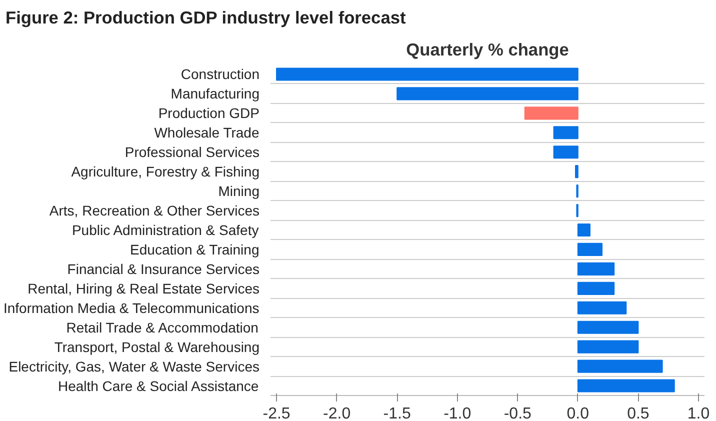  What do you see at coordinates (638, 413) in the screenshot?
I see `x-tick-label: 0.5` at bounding box center [638, 413].